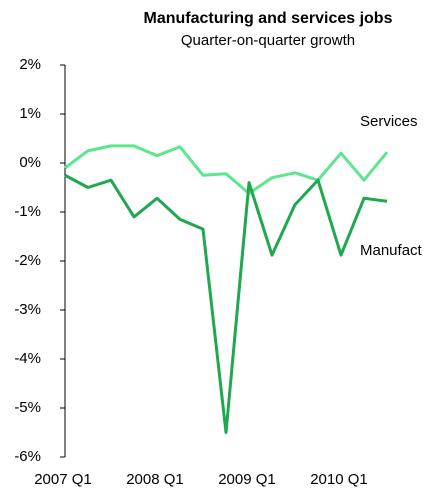 The height and width of the screenshot is (495, 445). I want to click on series-label: Services, so click(389, 121).